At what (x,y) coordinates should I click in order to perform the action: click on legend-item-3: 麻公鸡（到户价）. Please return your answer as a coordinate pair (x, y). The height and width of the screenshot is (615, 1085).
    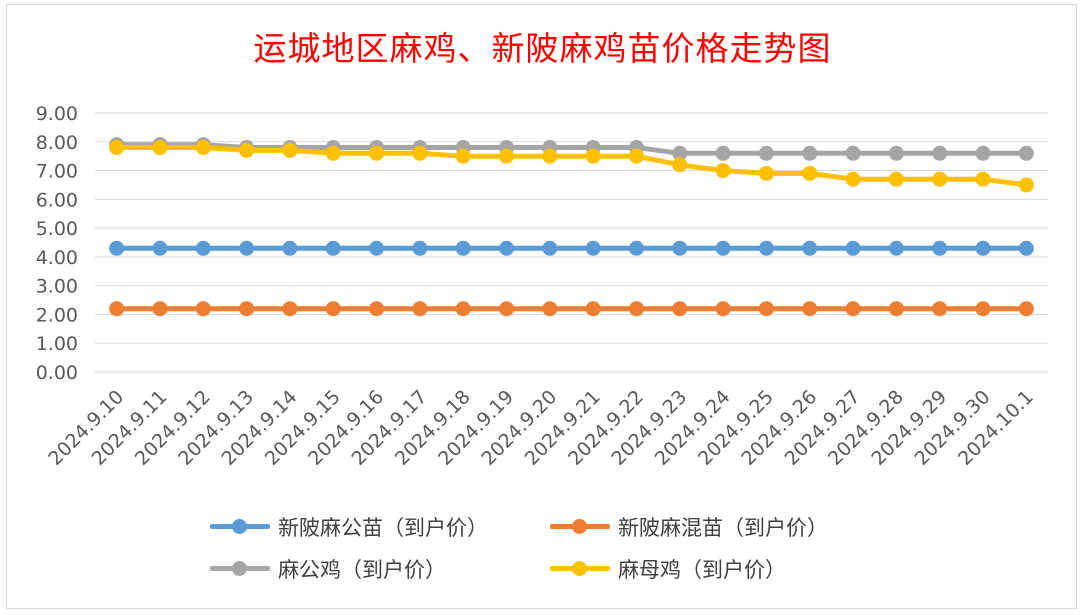
    Looking at the image, I should click on (380, 569).